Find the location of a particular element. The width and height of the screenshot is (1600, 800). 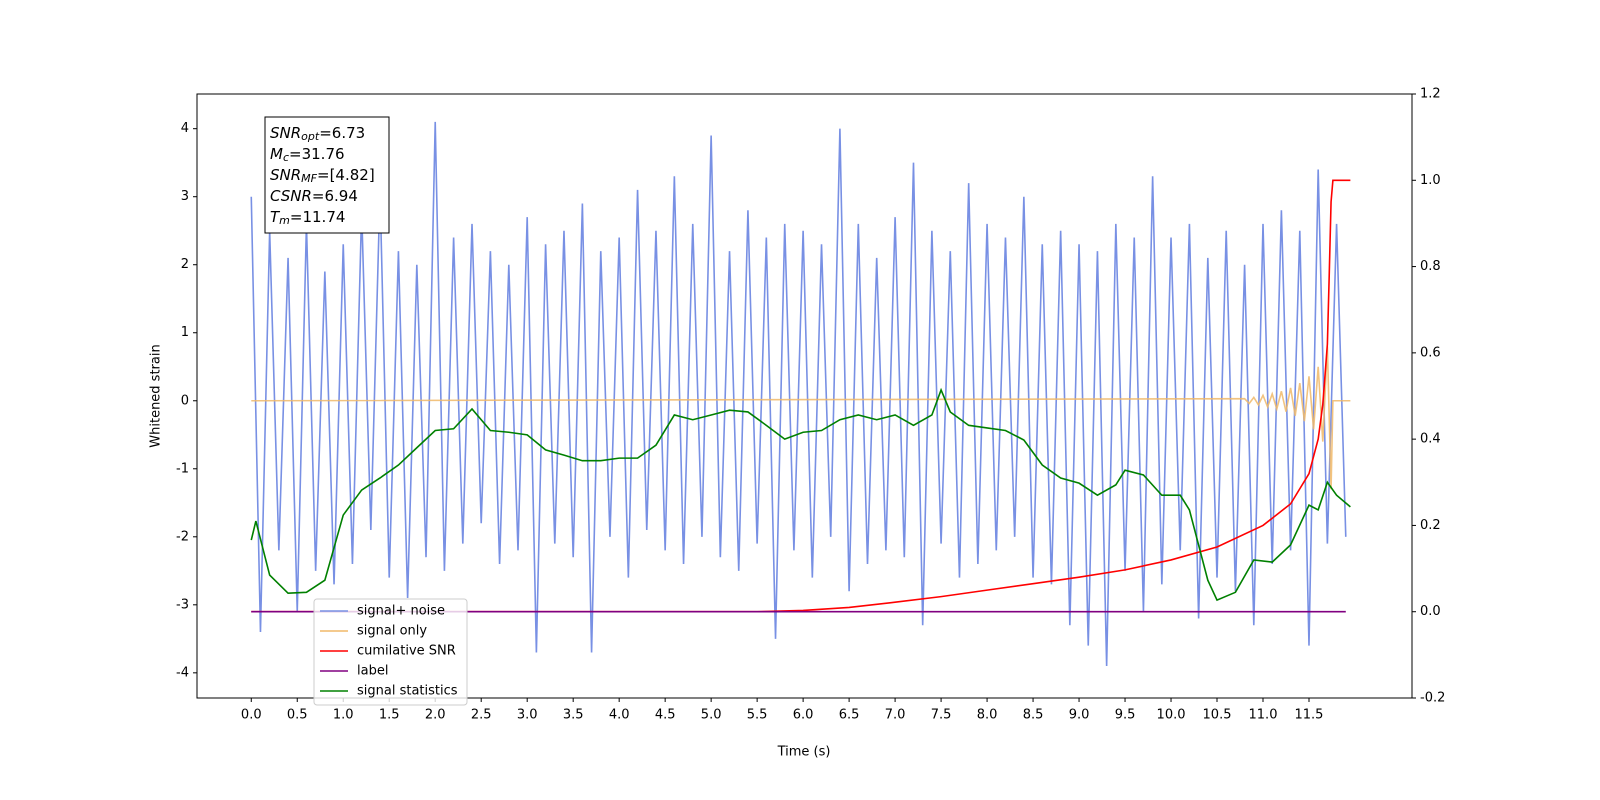

annotation-text: =[4.82] is located at coordinates (346, 175).